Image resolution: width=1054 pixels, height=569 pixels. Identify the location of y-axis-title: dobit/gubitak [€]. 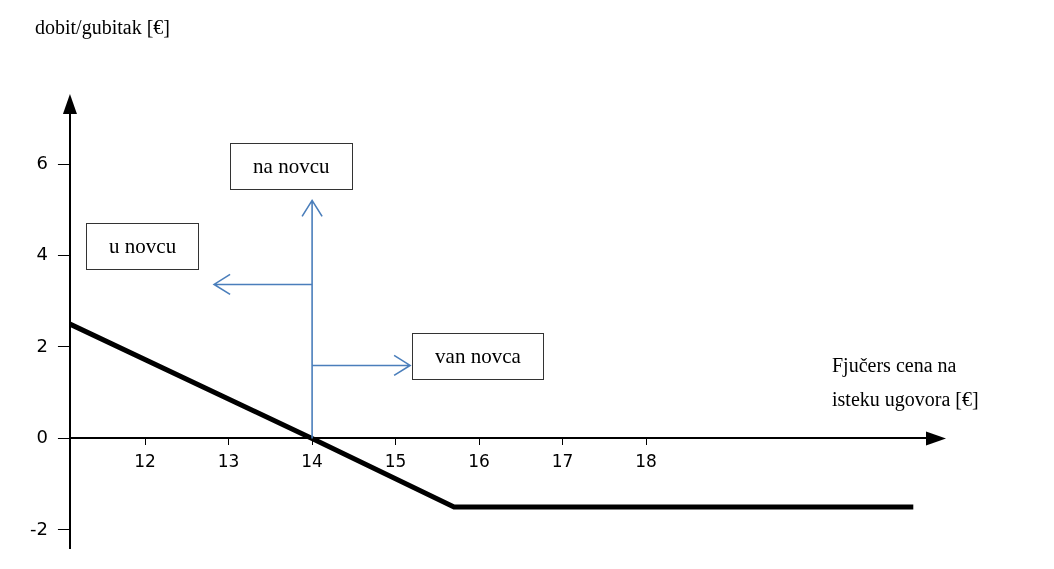
(102, 28).